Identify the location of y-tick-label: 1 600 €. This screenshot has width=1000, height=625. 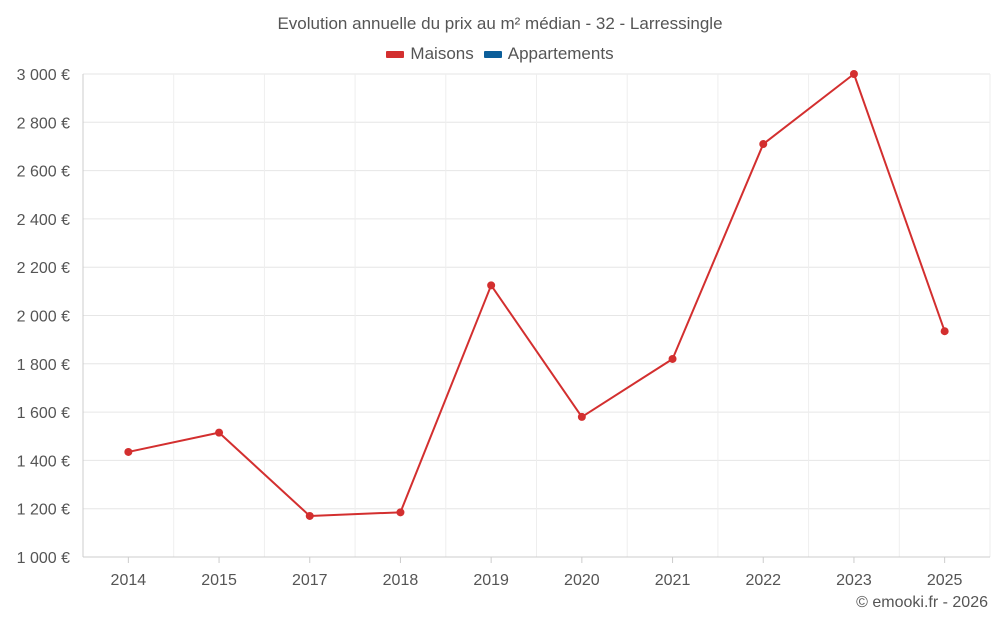
(43, 413).